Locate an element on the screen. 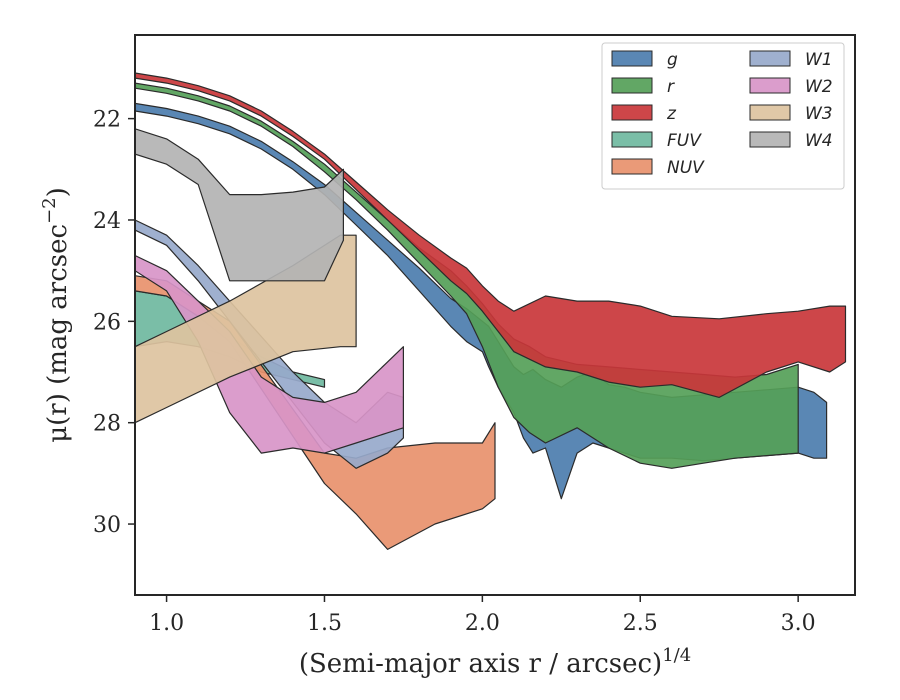 The width and height of the screenshot is (900, 700). legend-swatch-w2 is located at coordinates (770, 85).